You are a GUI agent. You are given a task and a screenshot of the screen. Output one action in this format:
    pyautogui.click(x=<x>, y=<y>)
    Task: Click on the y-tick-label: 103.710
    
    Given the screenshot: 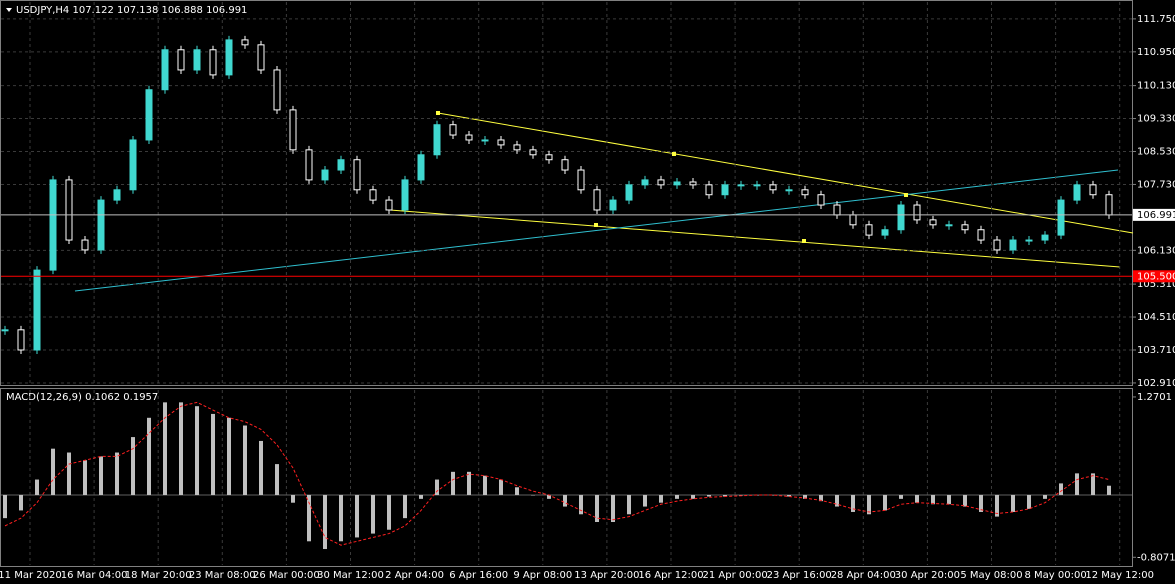 What is the action you would take?
    pyautogui.click(x=1156, y=350)
    